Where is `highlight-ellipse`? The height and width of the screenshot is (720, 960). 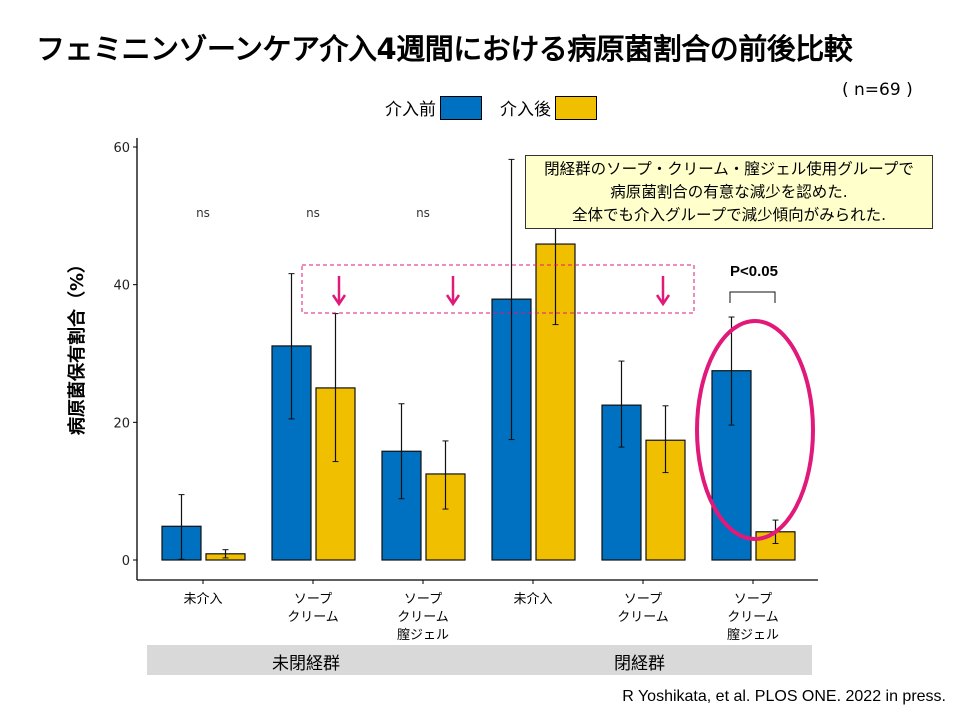 highlight-ellipse is located at coordinates (755, 430).